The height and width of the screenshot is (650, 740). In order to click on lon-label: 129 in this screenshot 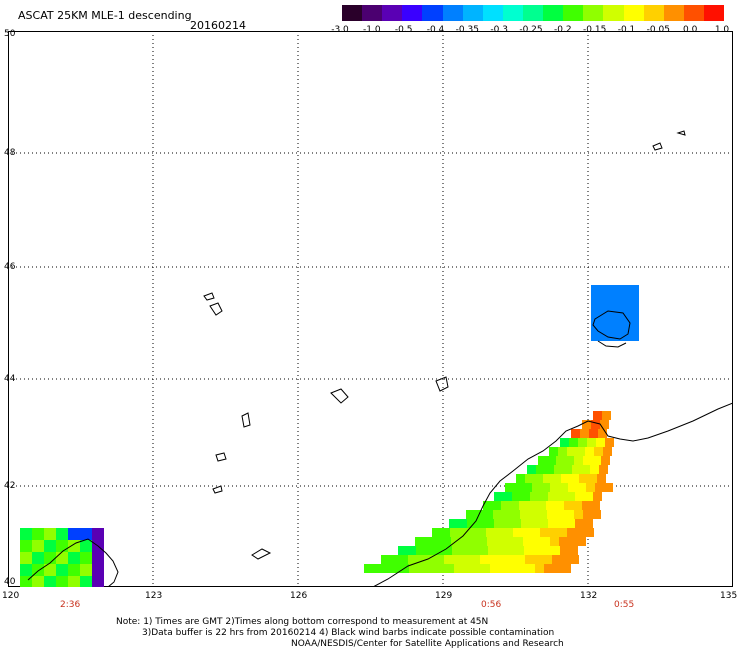, I will do `click(444, 596)`.